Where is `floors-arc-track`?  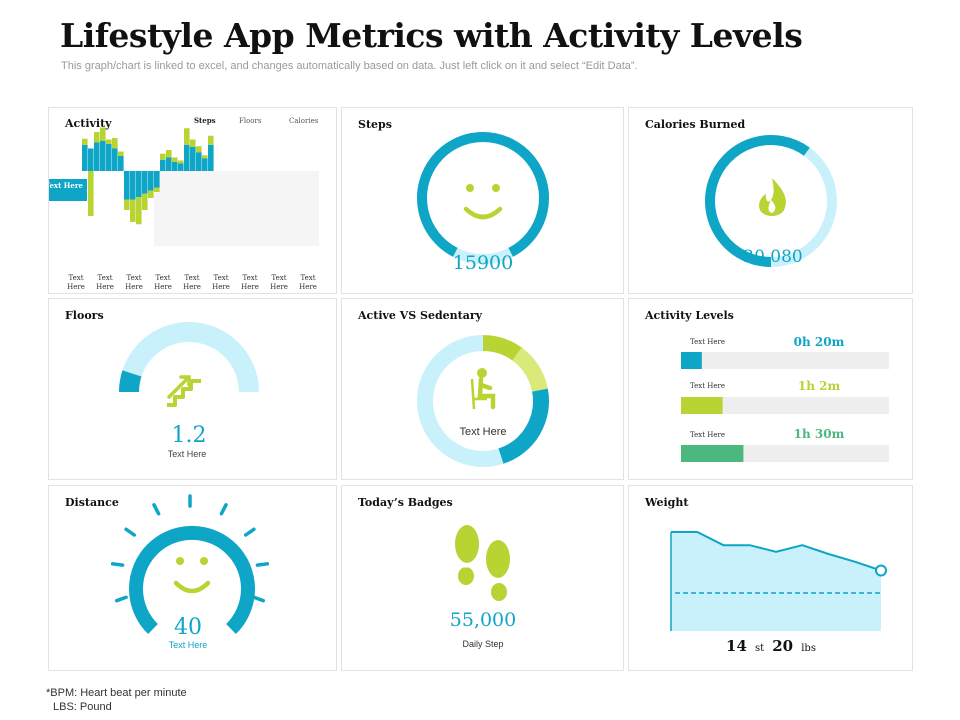
floors-arc-track is located at coordinates (189, 357).